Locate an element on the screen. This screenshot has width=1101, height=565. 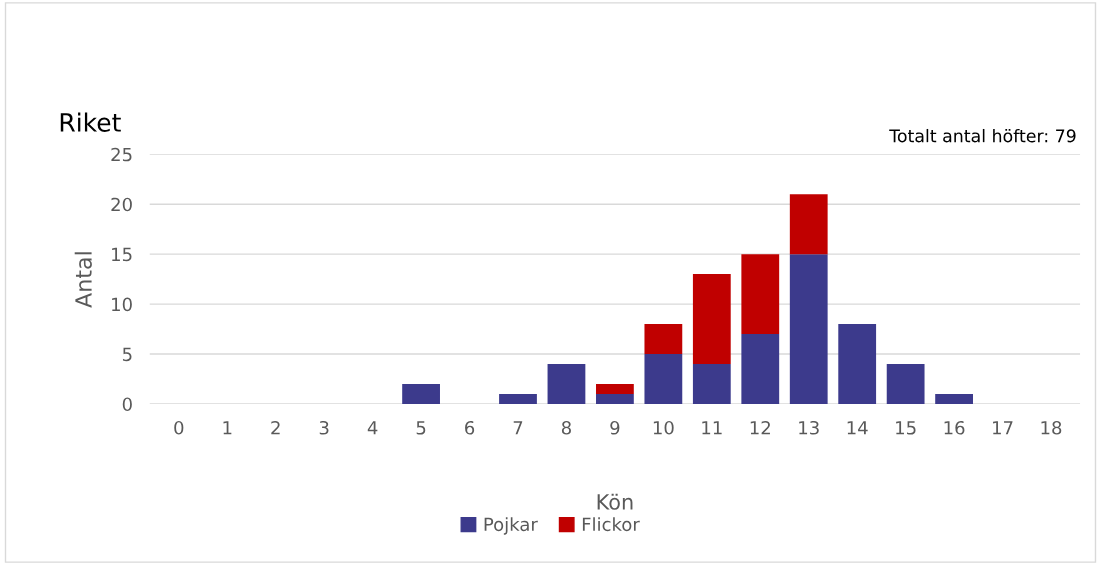
y-tick-label: 10 is located at coordinates (122, 304).